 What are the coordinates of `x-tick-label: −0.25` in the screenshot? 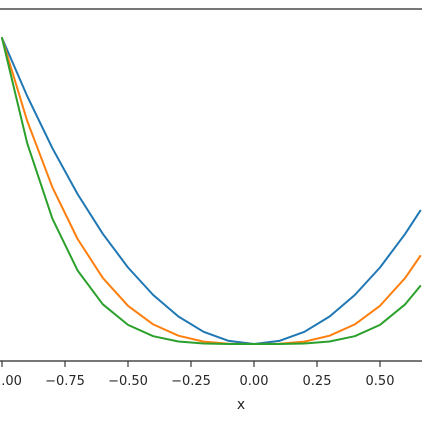 It's located at (191, 381).